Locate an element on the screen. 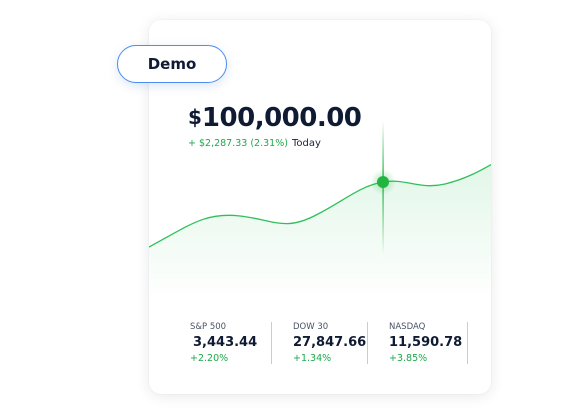 The image size is (576, 416). index-nasdaq: NASDAQ 11,590.78 +3.85% is located at coordinates (423, 344).